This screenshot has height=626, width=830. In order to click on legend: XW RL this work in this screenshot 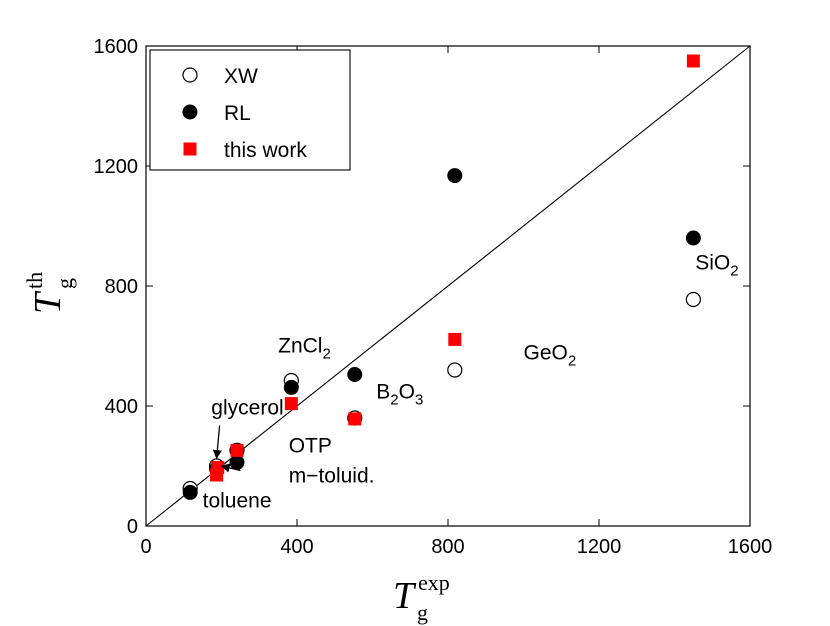, I will do `click(250, 110)`.